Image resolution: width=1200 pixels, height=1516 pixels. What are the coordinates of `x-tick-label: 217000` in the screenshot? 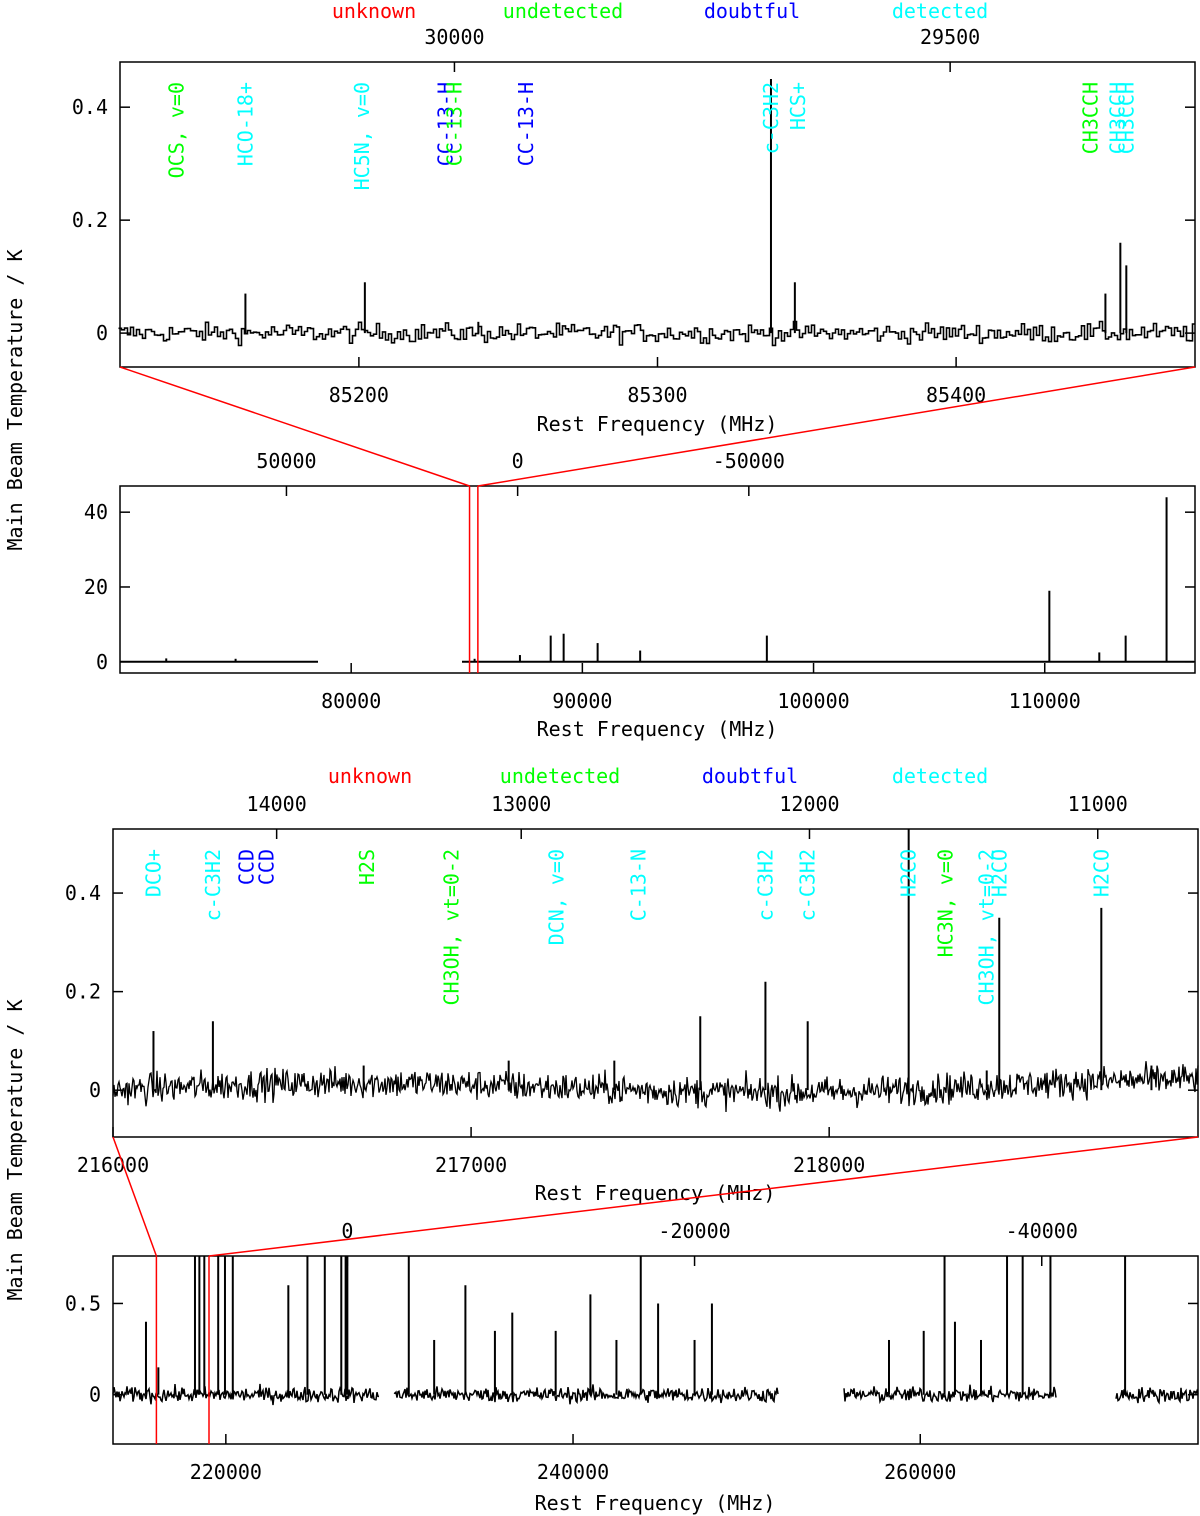 It's located at (471, 1165).